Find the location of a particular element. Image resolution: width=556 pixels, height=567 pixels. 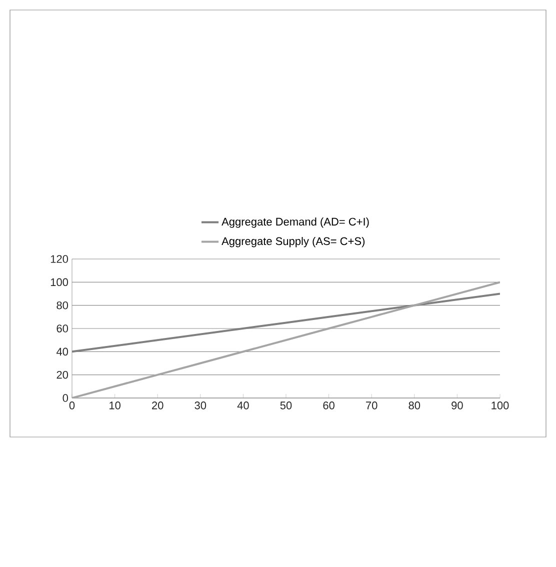

y-tick-label: 100 is located at coordinates (59, 282).